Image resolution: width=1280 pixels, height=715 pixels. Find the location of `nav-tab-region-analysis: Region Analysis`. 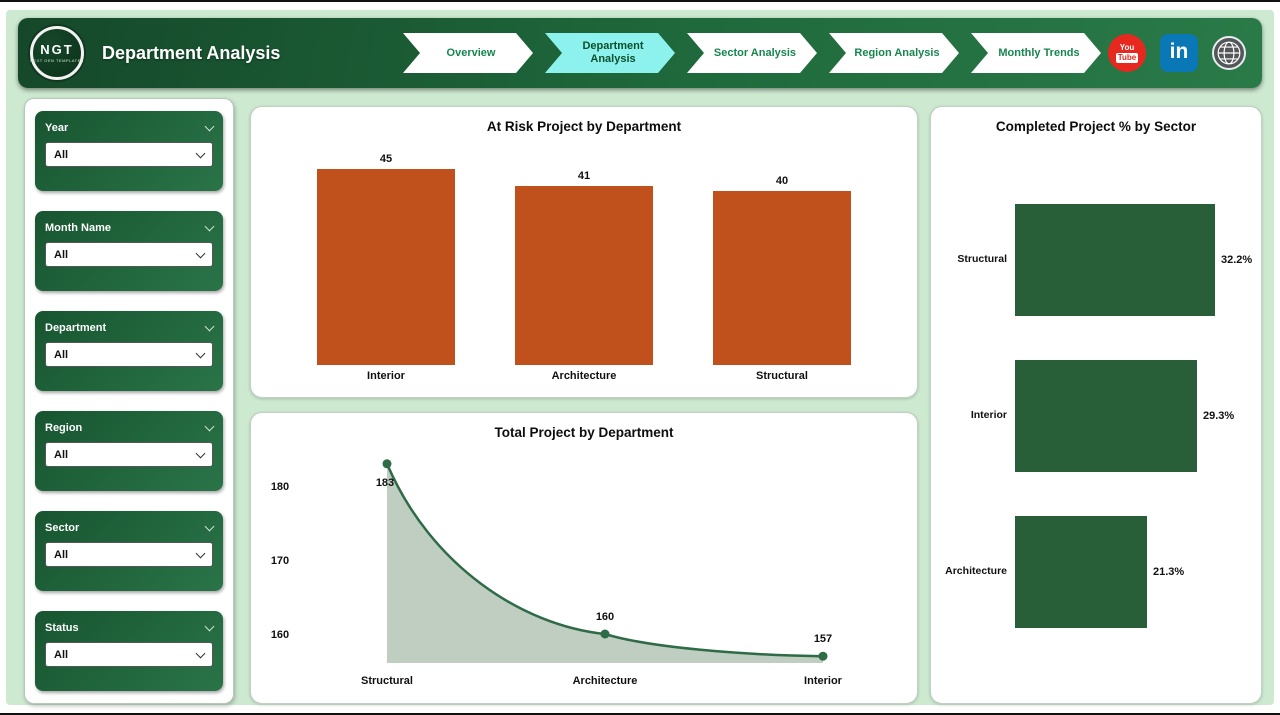

nav-tab-region-analysis: Region Analysis is located at coordinates (894, 53).